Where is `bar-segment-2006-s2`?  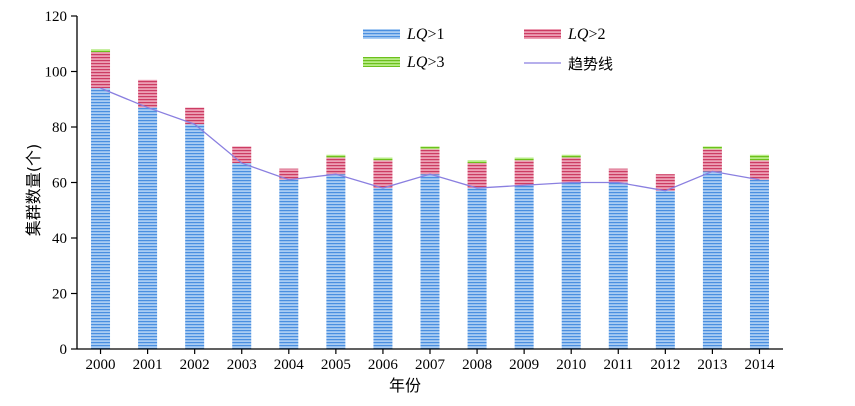
bar-segment-2006-s2 is located at coordinates (383, 174).